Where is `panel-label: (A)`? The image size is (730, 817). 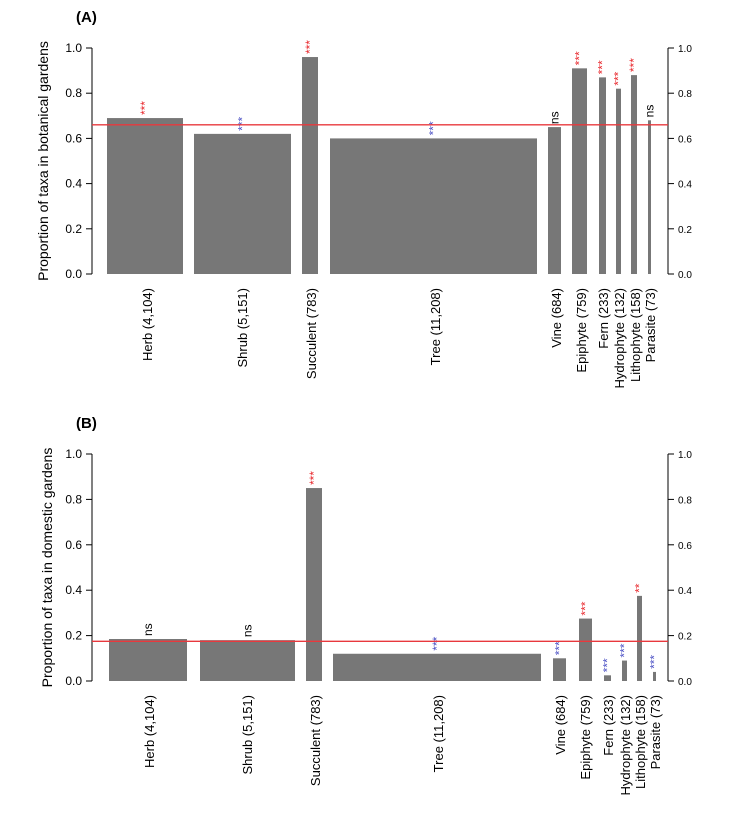
panel-label: (A) is located at coordinates (86, 17).